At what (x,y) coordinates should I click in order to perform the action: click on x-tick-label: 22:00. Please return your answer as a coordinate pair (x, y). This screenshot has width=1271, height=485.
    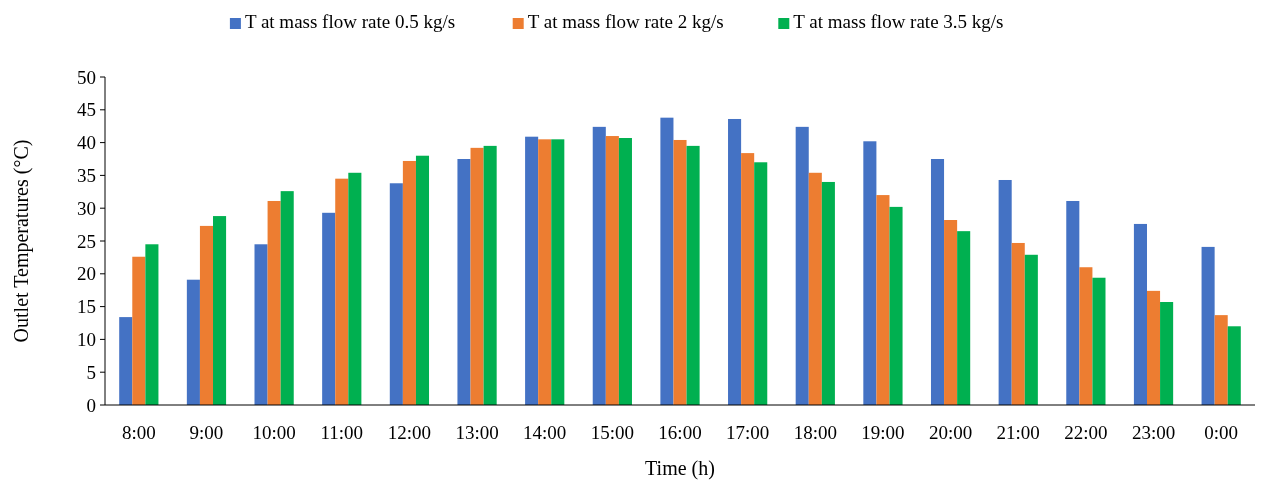
    Looking at the image, I should click on (1086, 432).